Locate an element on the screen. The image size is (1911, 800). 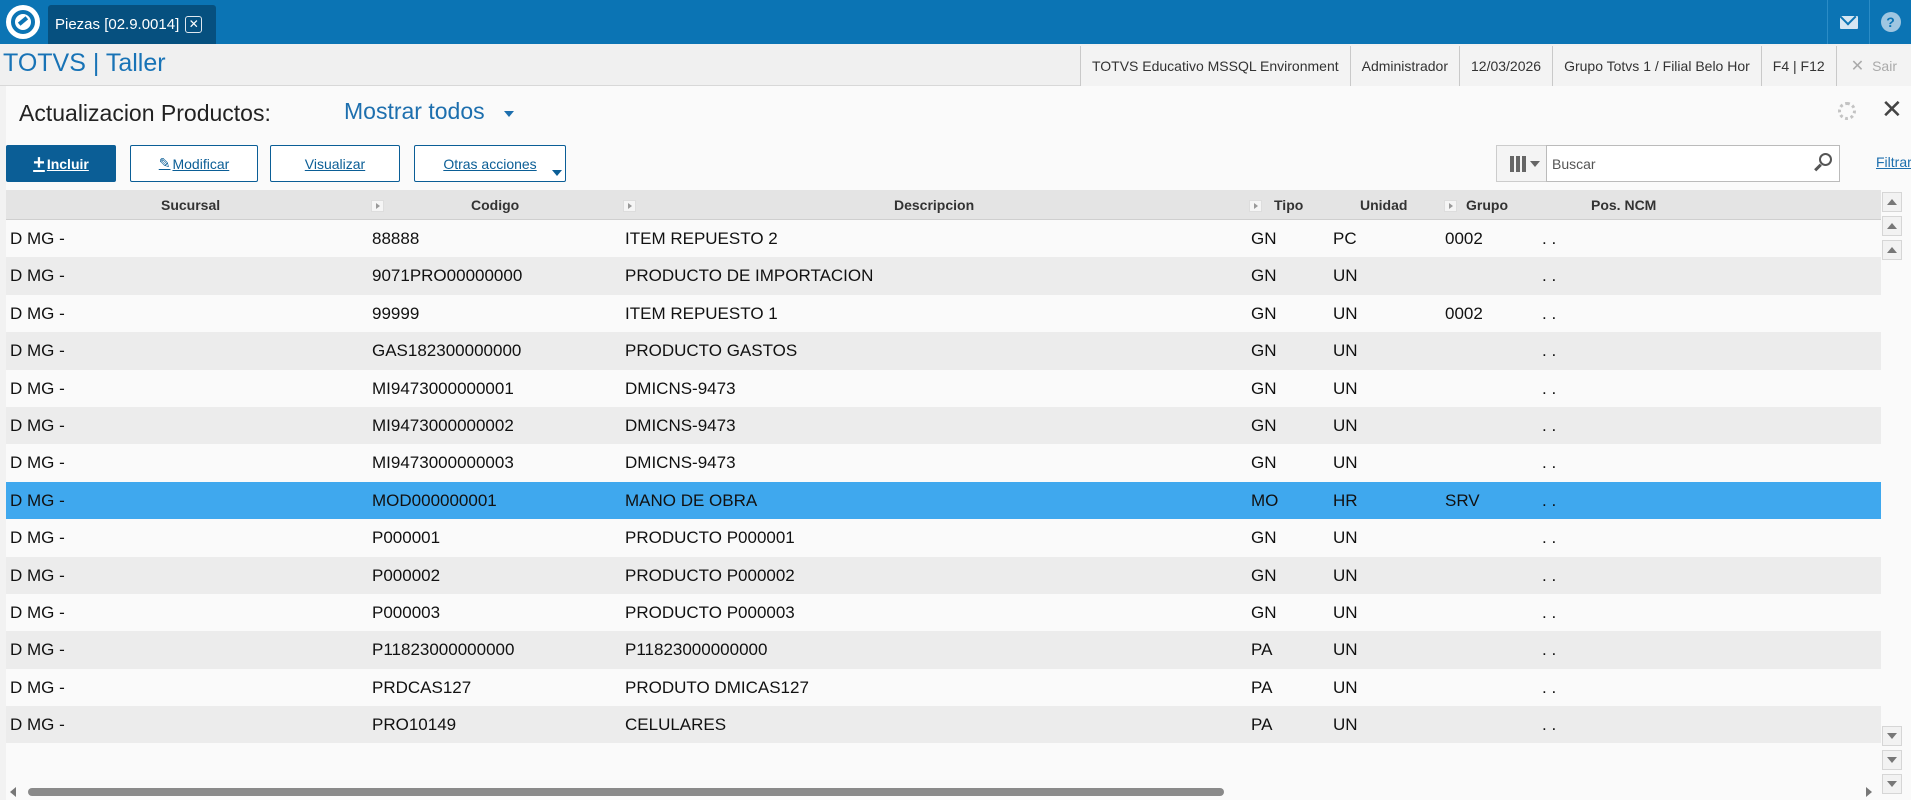
cell-codigo: 99999 is located at coordinates (396, 313).